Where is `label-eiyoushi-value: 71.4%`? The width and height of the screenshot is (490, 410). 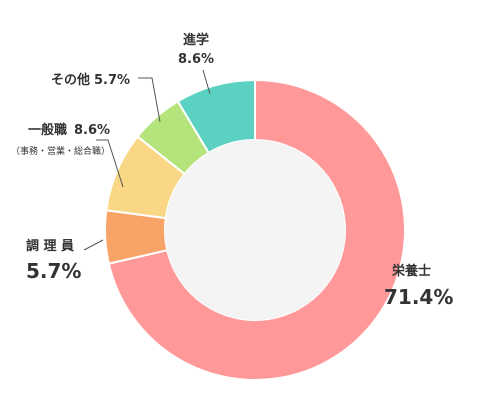 label-eiyoushi-value: 71.4% is located at coordinates (418, 297).